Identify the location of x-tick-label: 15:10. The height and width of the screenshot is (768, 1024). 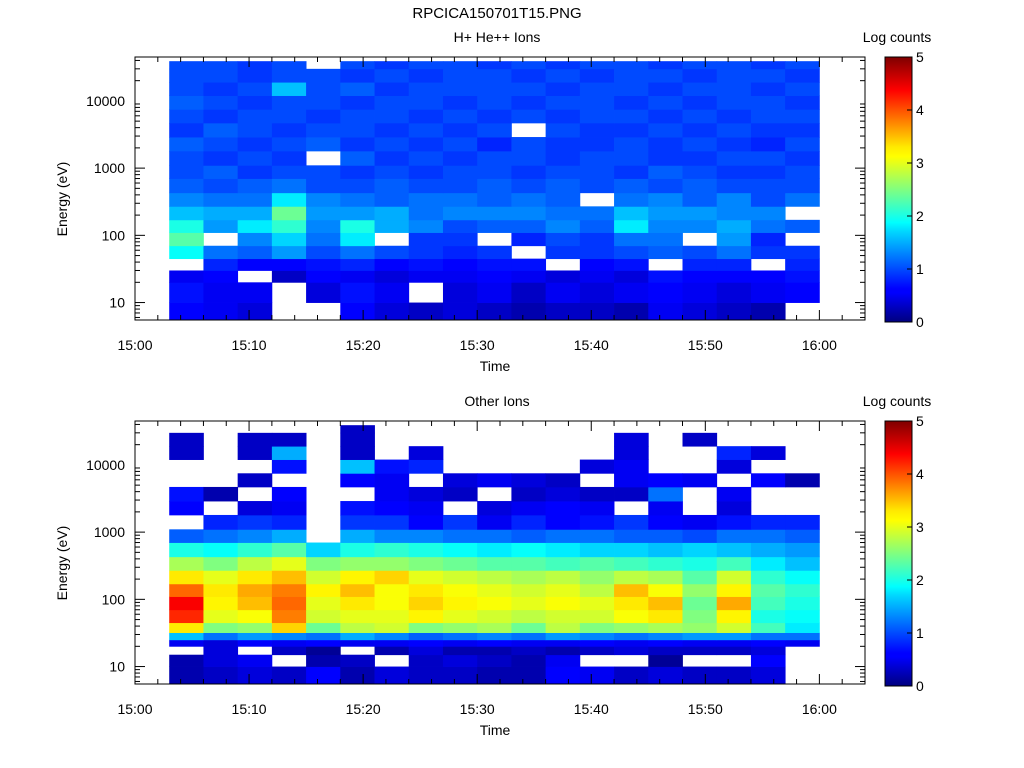
(249, 709).